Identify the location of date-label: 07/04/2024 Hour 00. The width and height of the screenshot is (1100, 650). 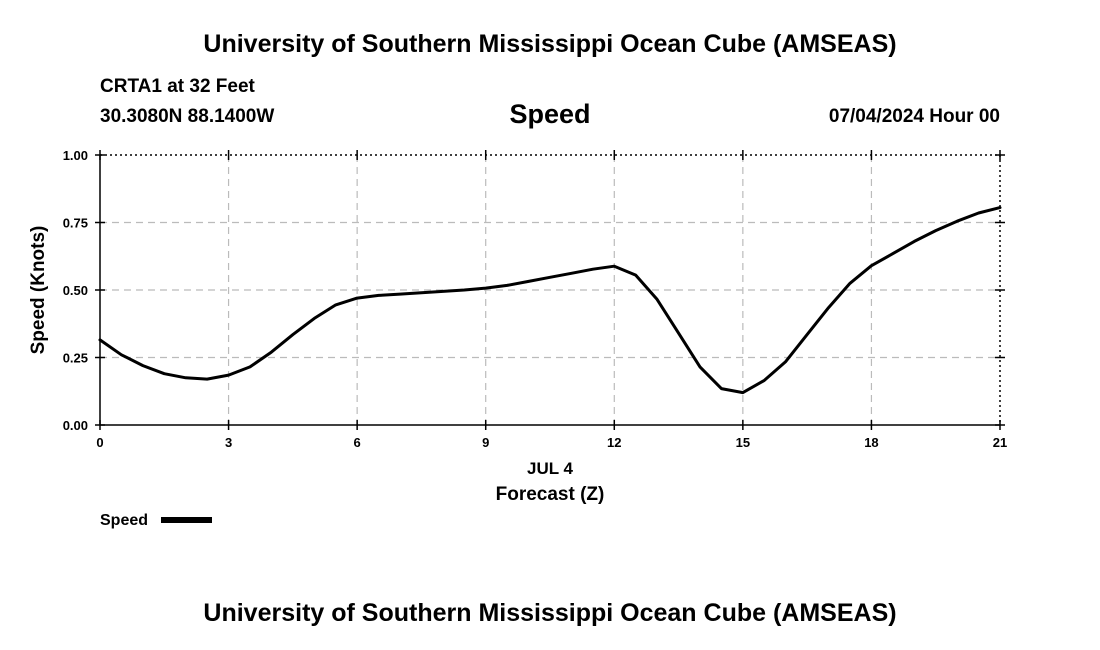
(914, 116).